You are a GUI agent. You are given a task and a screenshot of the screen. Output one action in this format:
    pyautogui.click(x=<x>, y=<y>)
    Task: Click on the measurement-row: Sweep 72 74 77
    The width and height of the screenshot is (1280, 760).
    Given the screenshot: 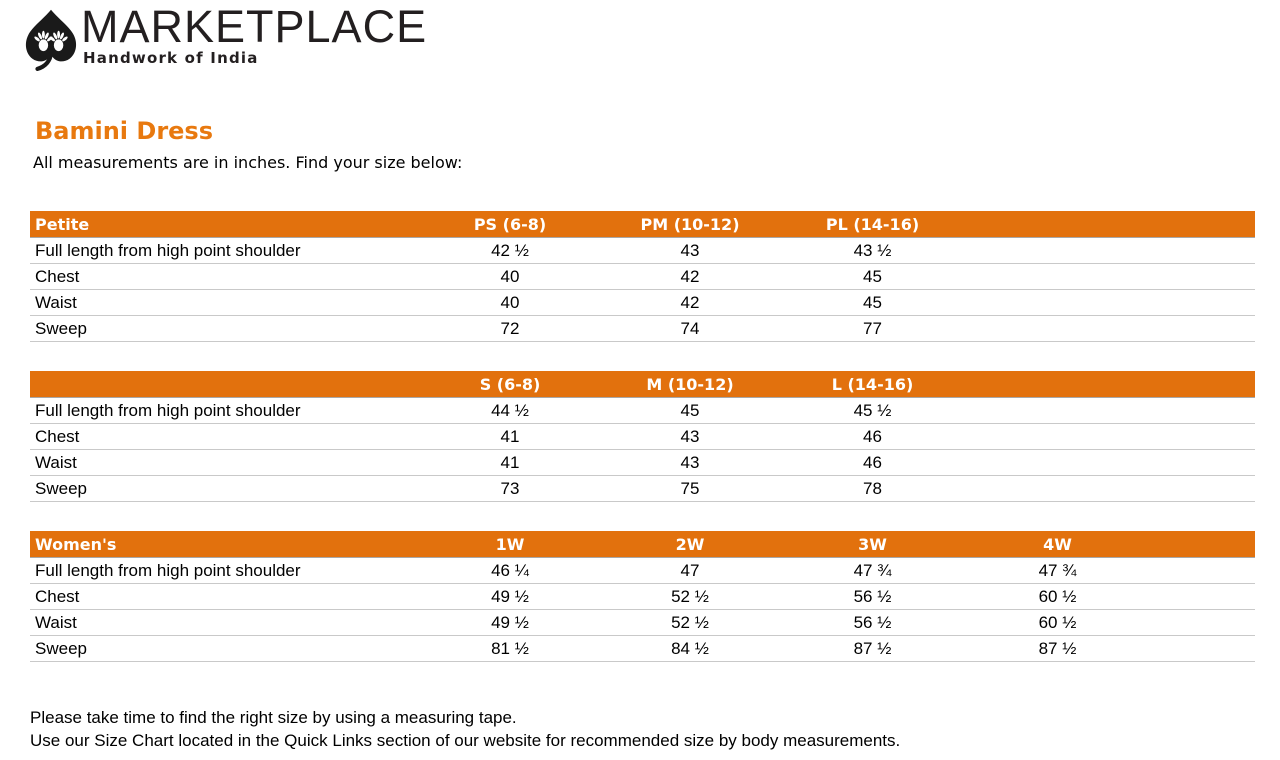 What is the action you would take?
    pyautogui.click(x=642, y=328)
    